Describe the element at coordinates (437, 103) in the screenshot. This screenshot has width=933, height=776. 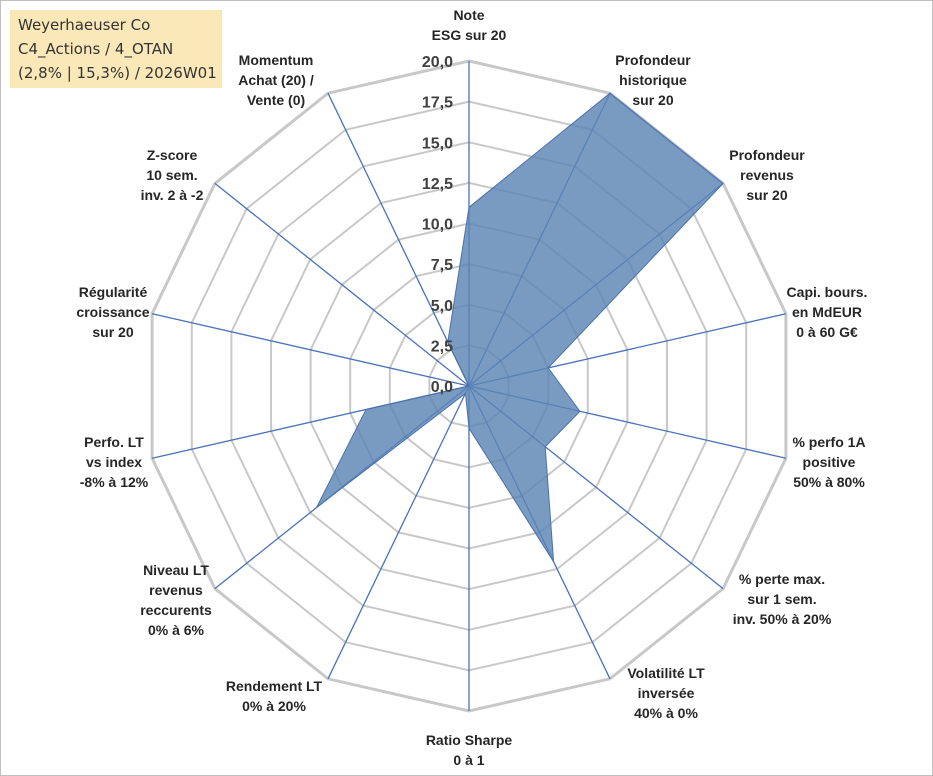
I see `tick-label: 17,5` at that location.